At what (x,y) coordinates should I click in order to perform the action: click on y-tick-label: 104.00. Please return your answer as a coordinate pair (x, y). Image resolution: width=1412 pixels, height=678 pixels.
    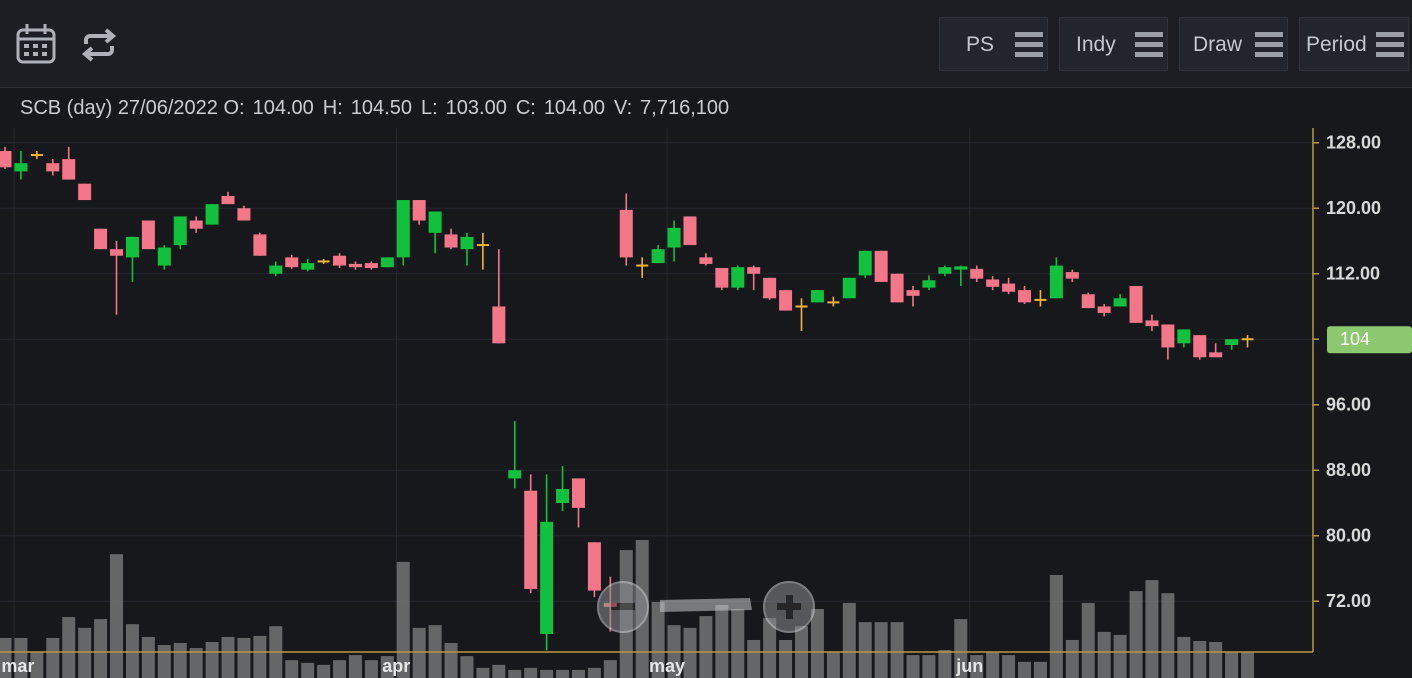
    Looking at the image, I should click on (1353, 339).